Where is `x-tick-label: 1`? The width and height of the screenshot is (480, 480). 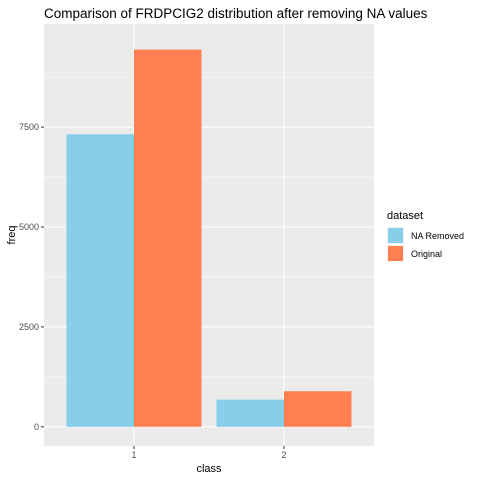 x-tick-label: 1 is located at coordinates (133, 455).